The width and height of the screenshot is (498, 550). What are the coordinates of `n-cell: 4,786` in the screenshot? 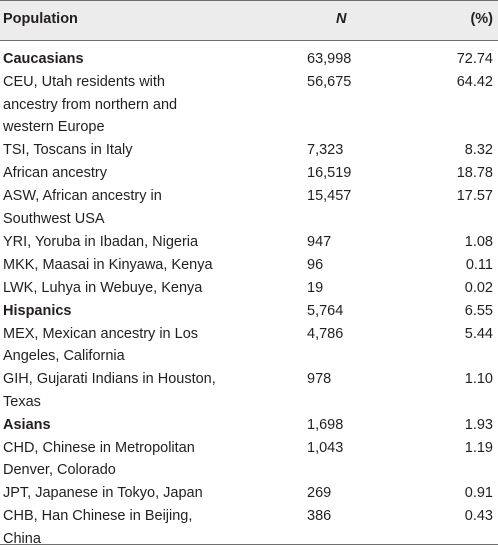 It's located at (347, 334).